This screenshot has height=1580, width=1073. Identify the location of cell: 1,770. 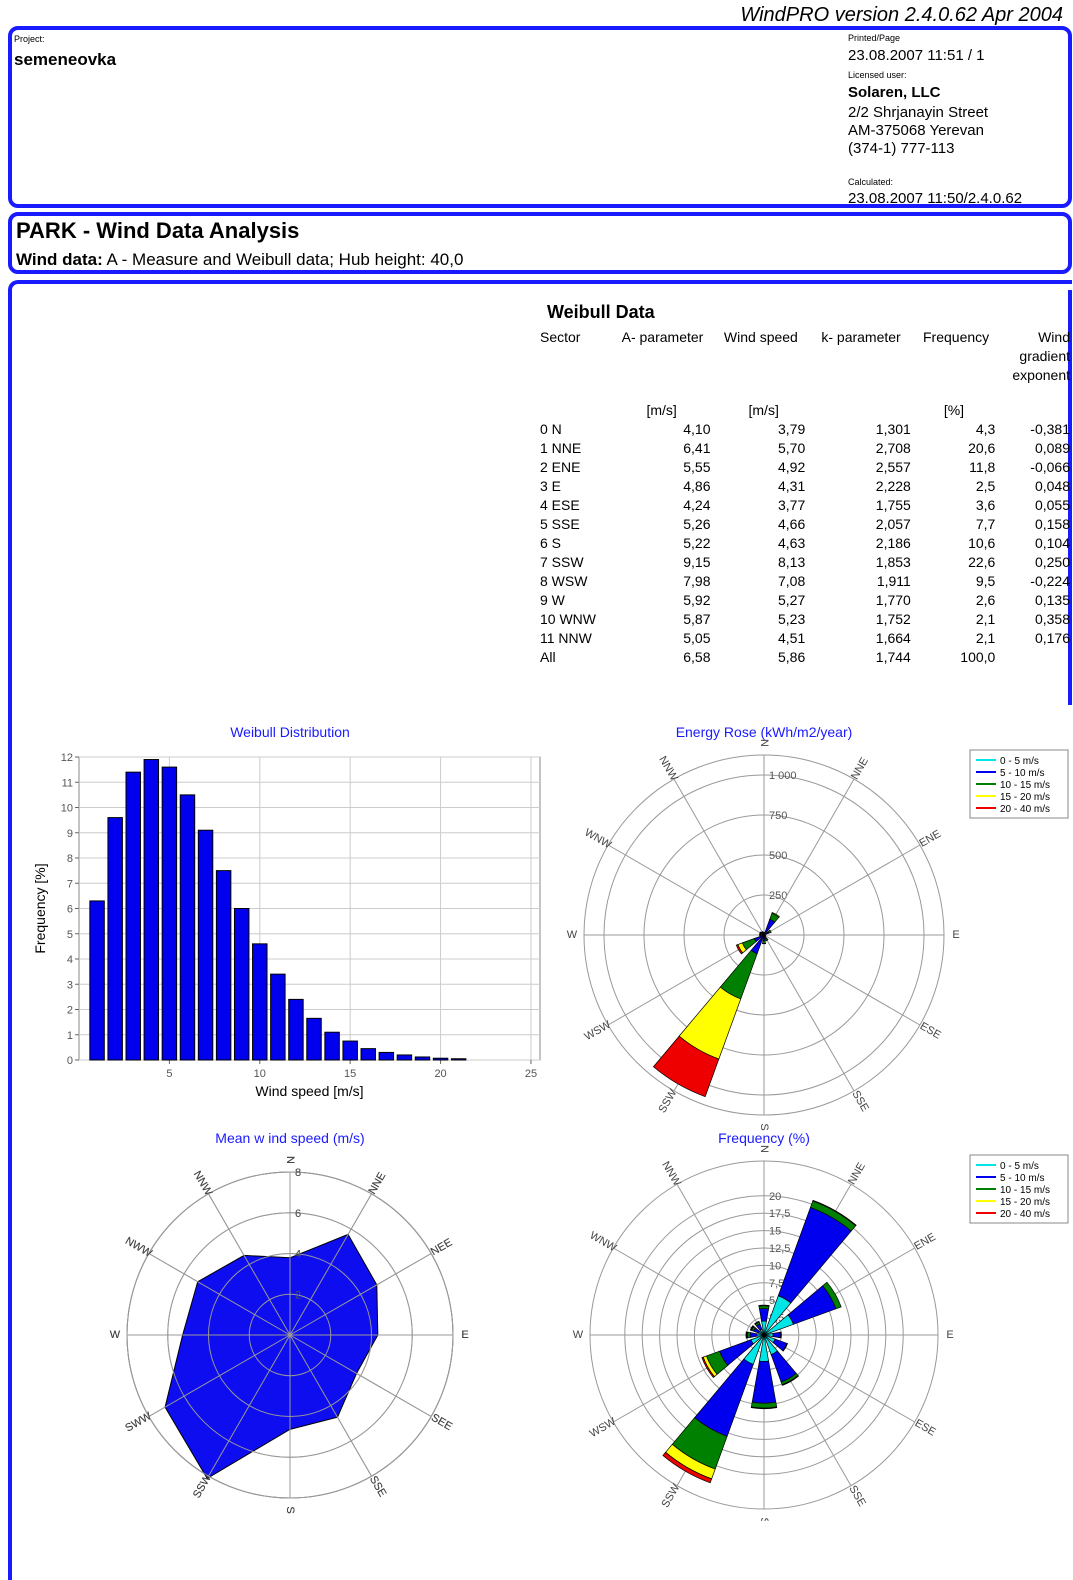
(861, 600).